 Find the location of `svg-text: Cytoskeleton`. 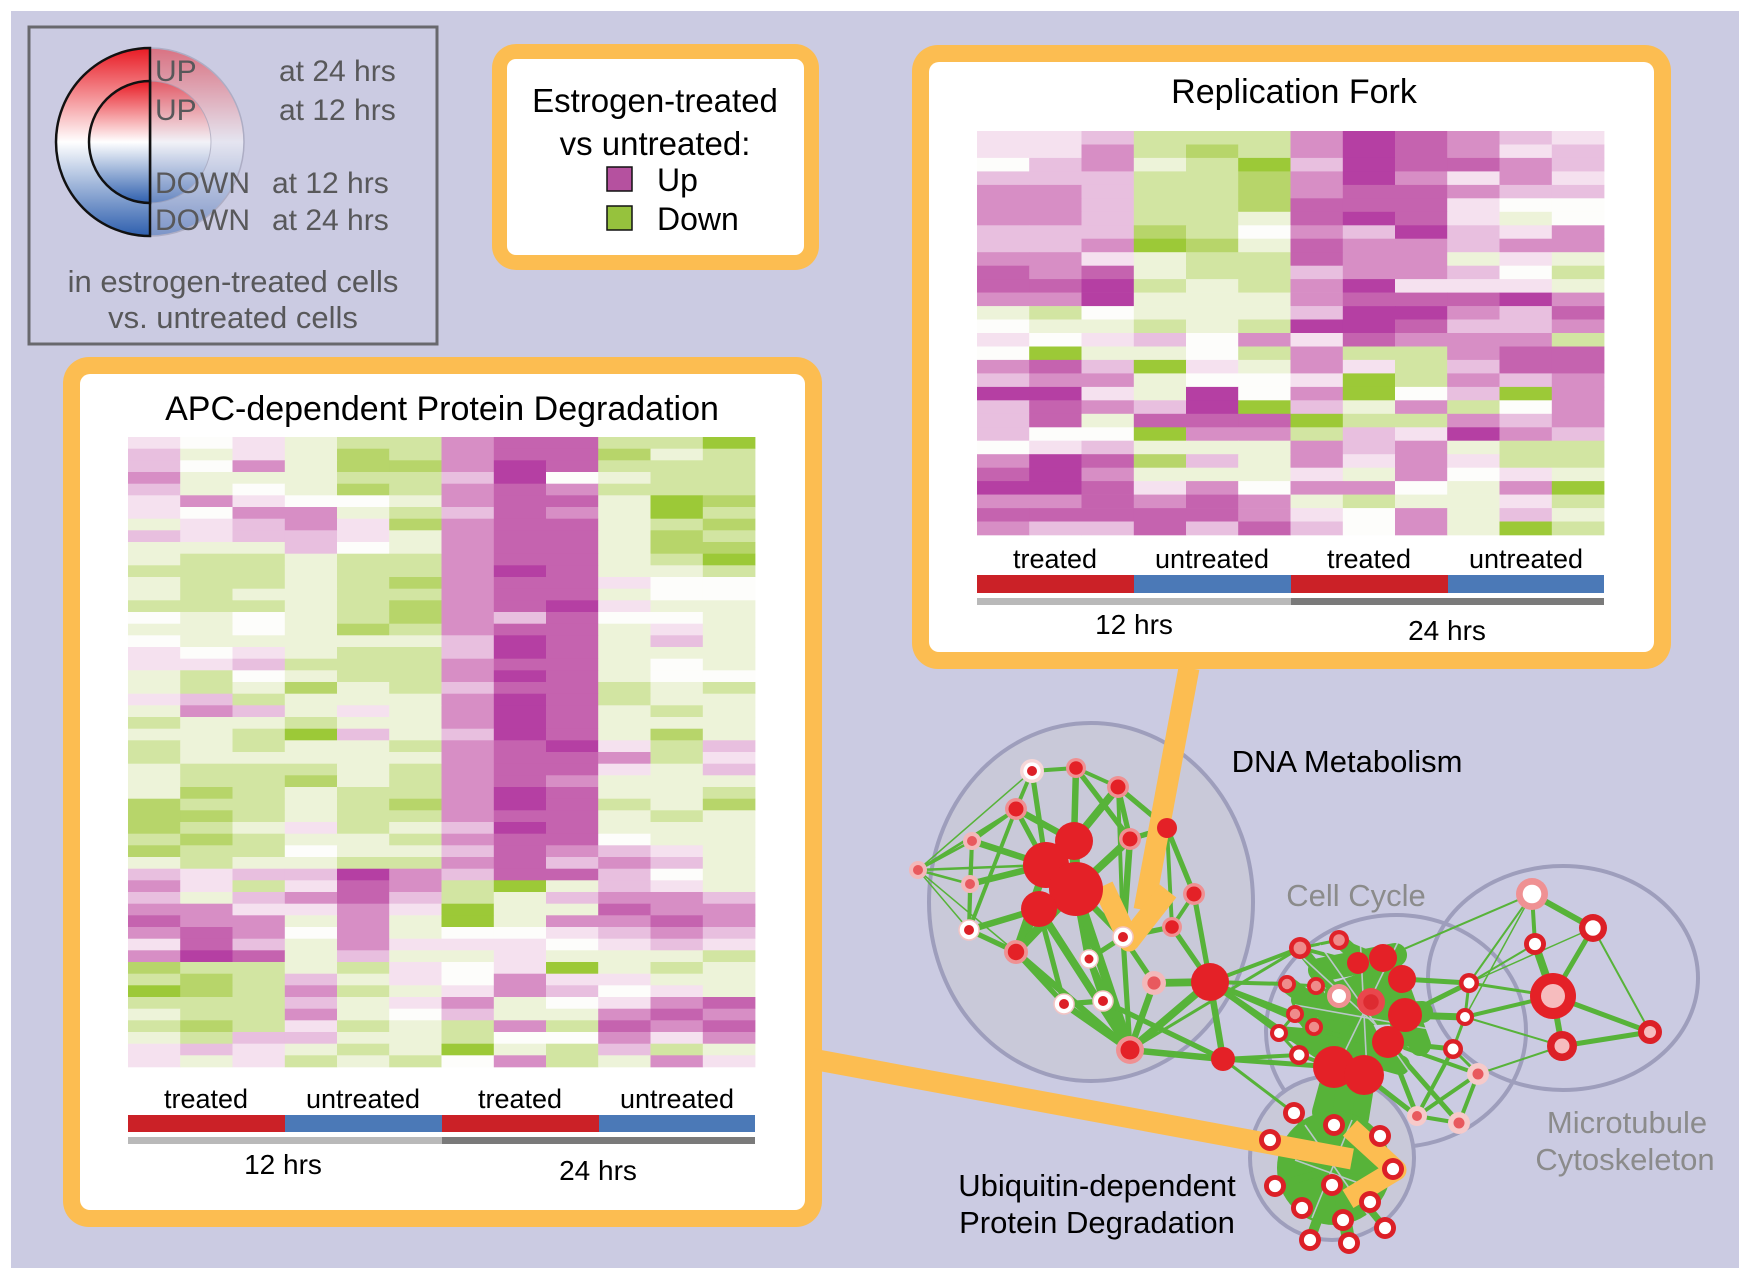

svg-text: Cytoskeleton is located at coordinates (1624, 1159).